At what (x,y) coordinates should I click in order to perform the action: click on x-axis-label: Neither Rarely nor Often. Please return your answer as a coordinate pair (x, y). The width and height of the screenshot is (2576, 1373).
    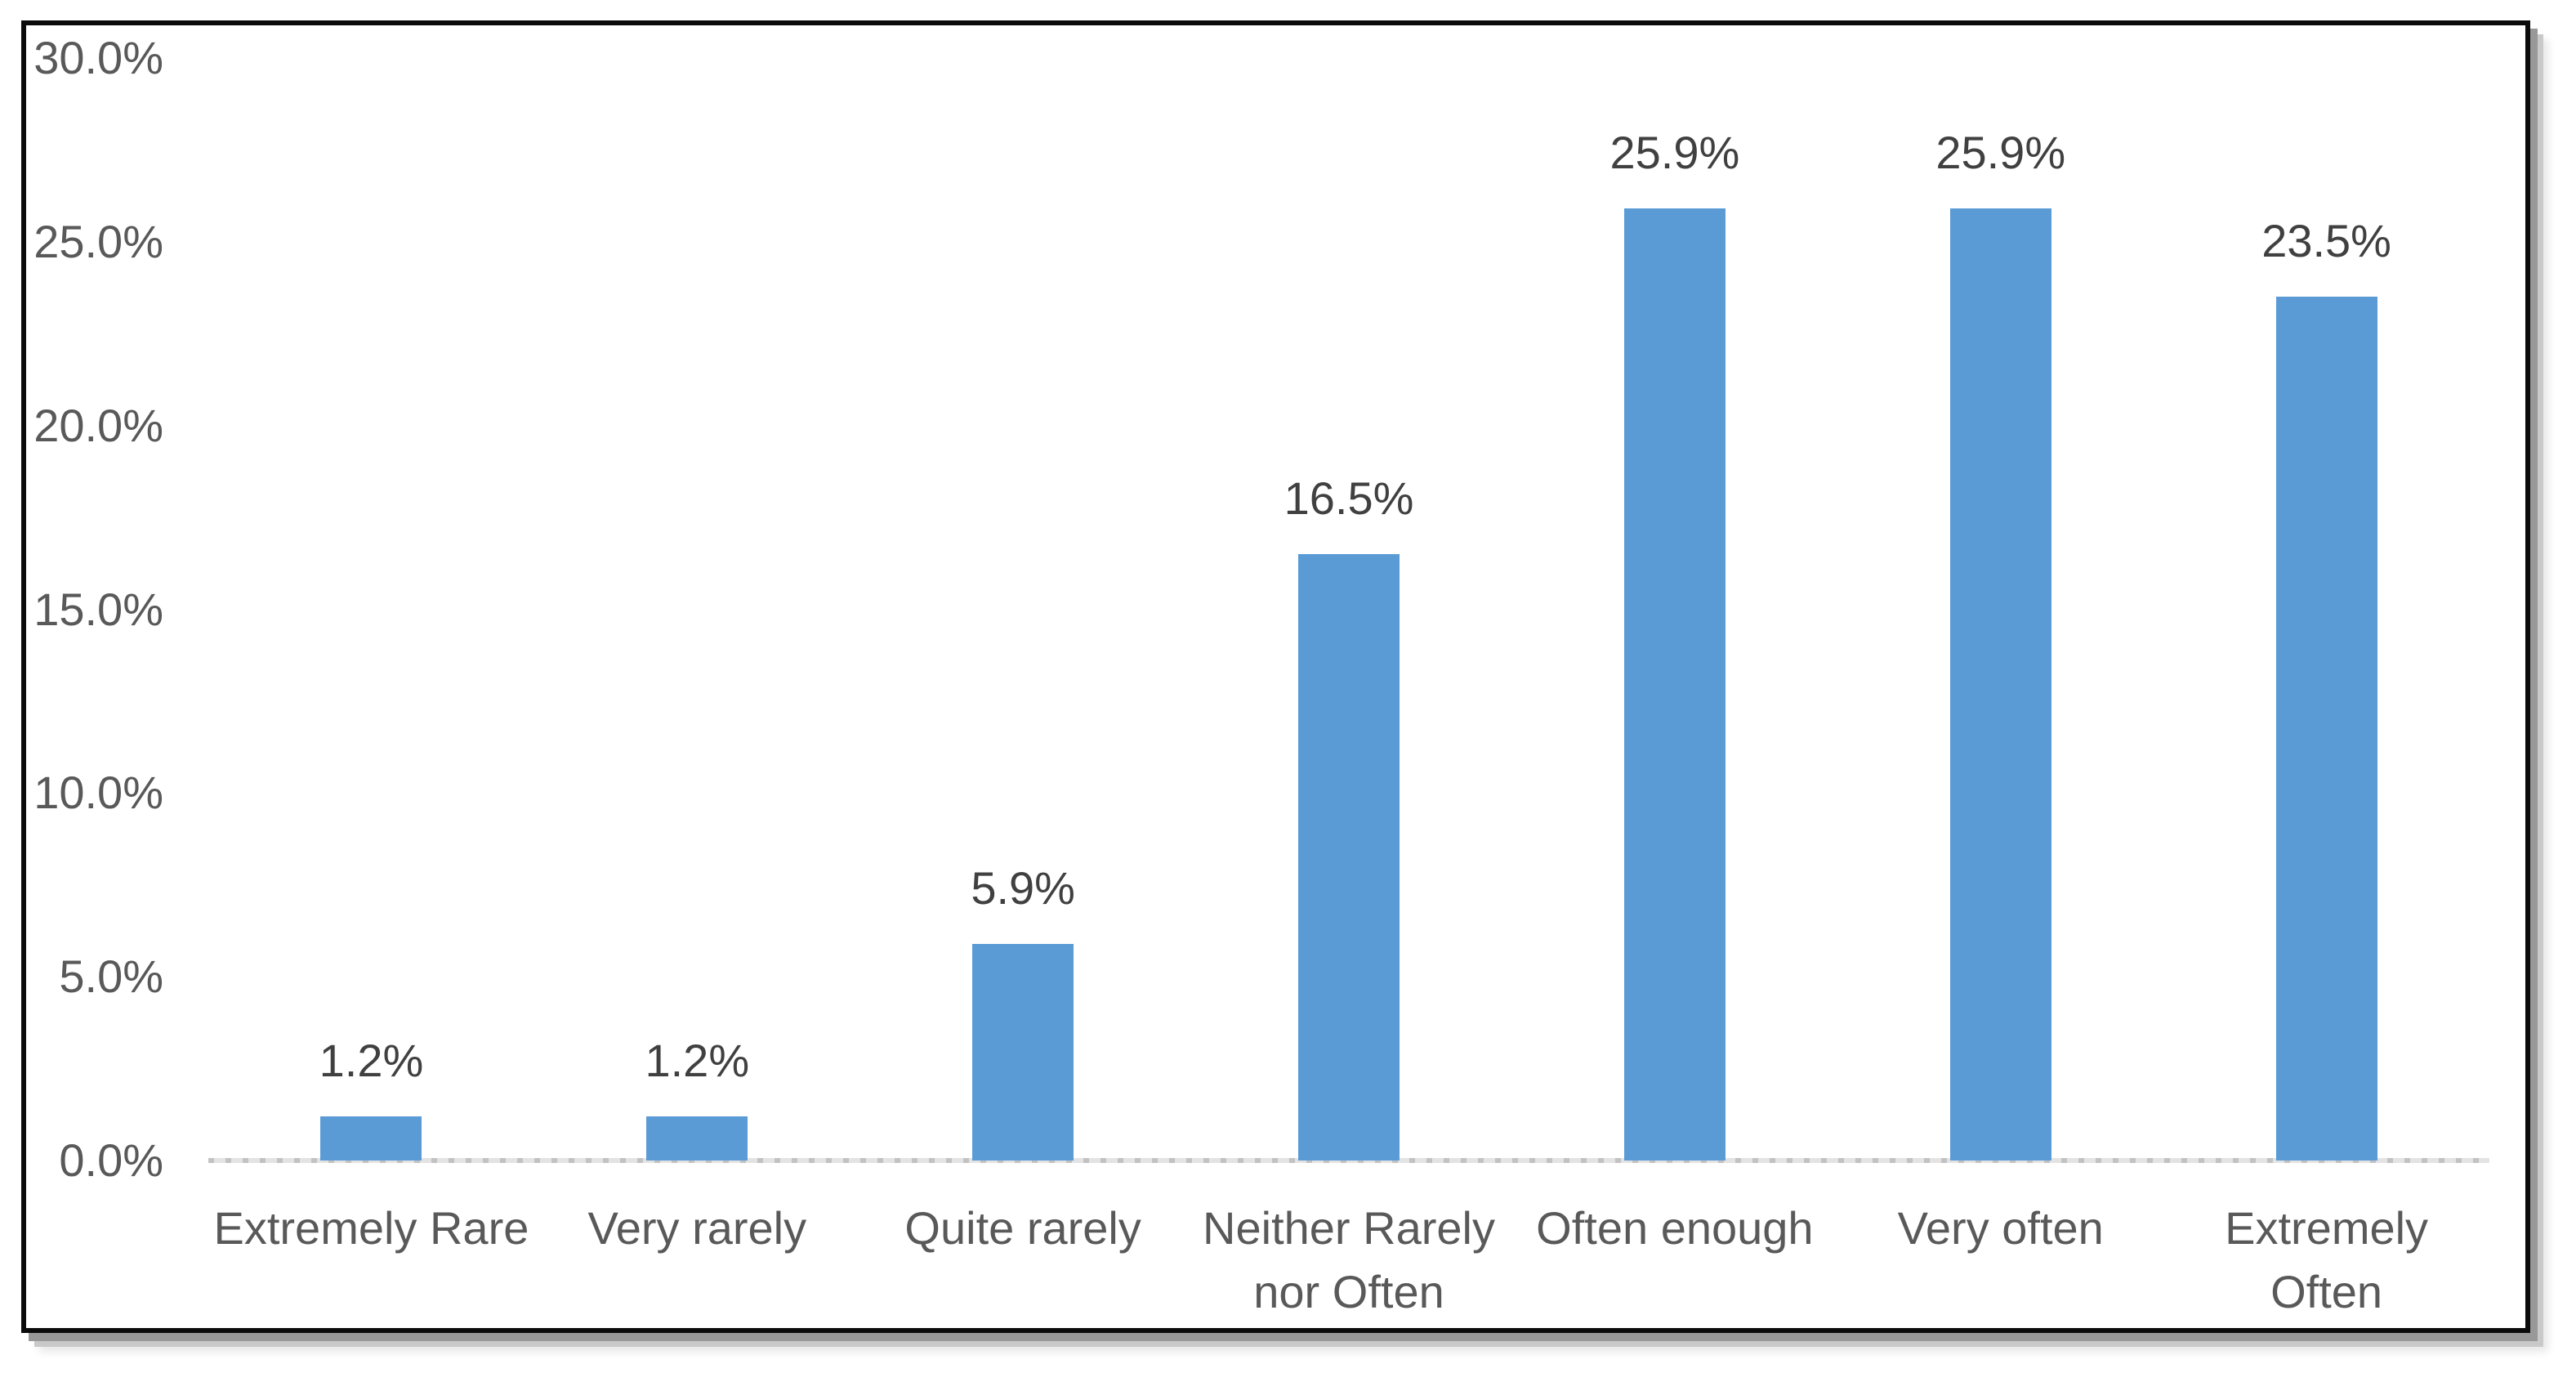
    Looking at the image, I should click on (1349, 1260).